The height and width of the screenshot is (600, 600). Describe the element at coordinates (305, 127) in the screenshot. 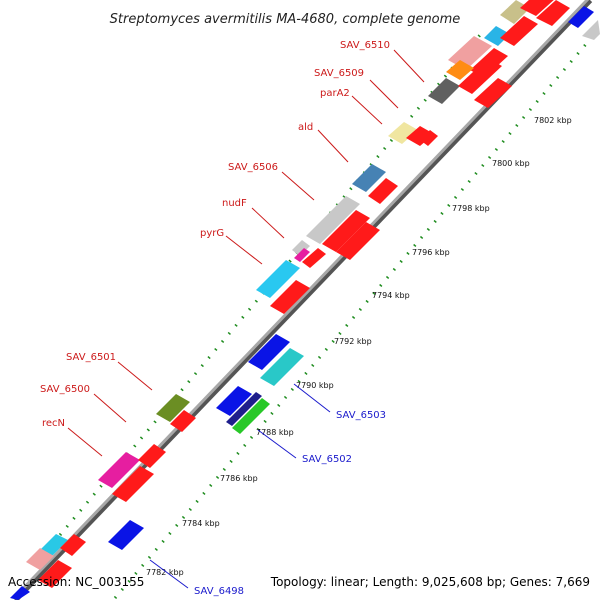

I see `gene-label-ald: ald` at that location.